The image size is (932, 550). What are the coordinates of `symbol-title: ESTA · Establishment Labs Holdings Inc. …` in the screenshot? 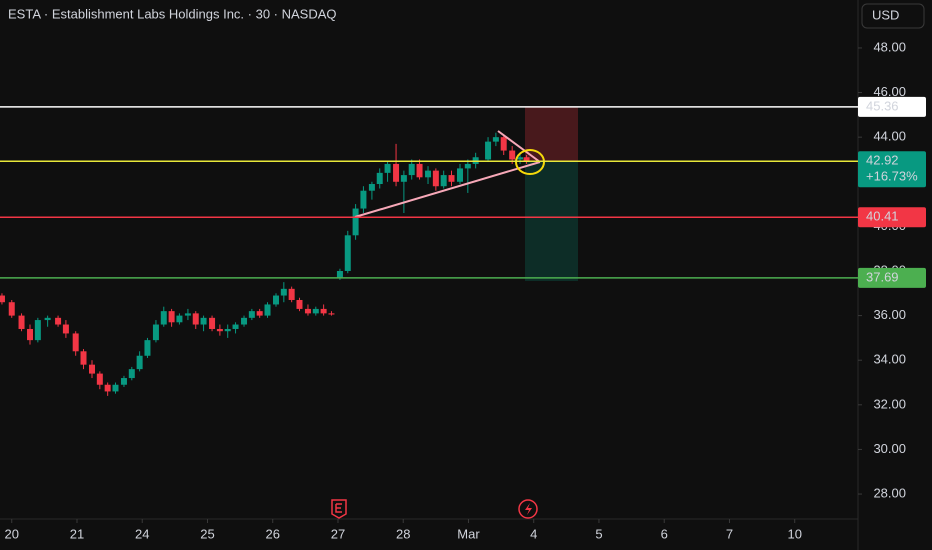 It's located at (172, 13).